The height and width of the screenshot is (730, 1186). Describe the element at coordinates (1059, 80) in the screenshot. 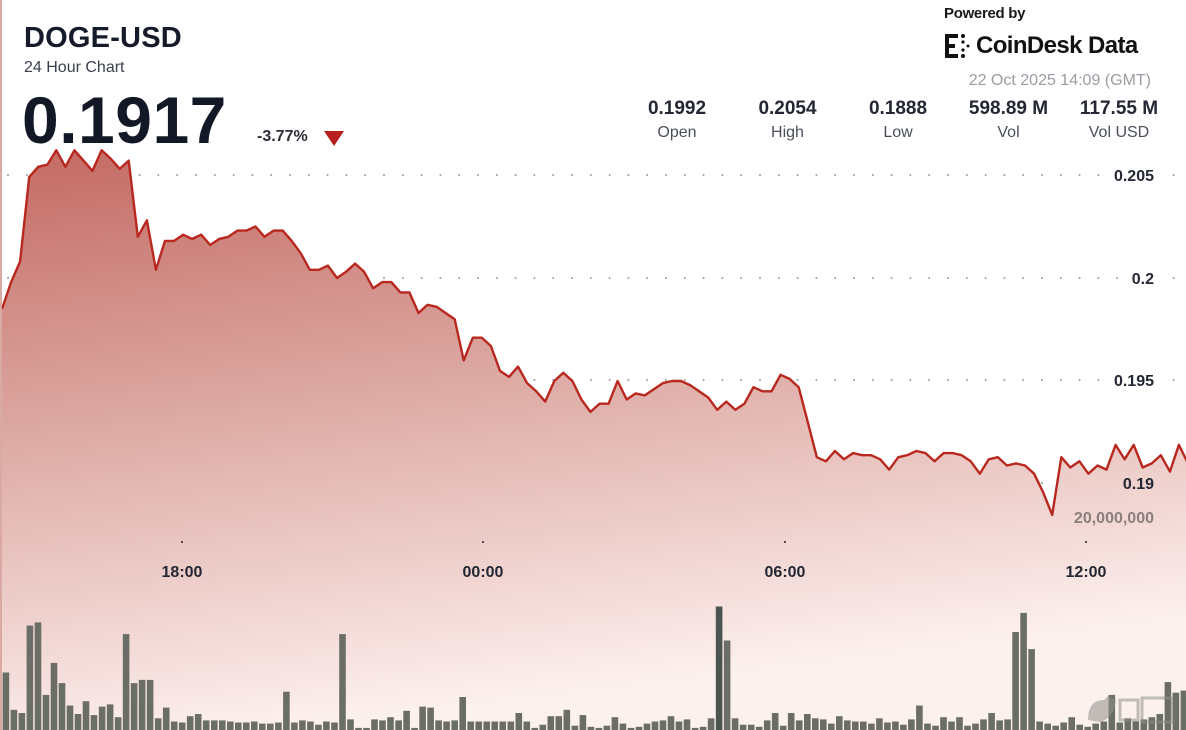

I see `timestamp: 22 Oct 2025 14:09 (GMT)` at that location.